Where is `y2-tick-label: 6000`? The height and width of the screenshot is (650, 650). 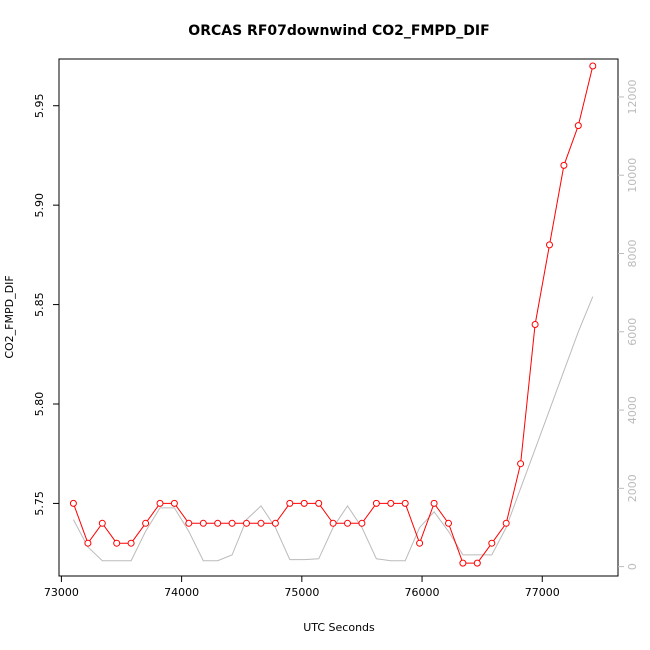 y2-tick-label: 6000 is located at coordinates (632, 332).